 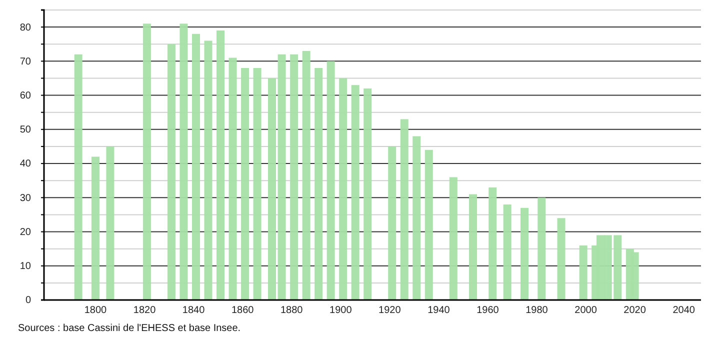 What do you see at coordinates (26, 130) in the screenshot?
I see `y-tick-label: 50` at bounding box center [26, 130].